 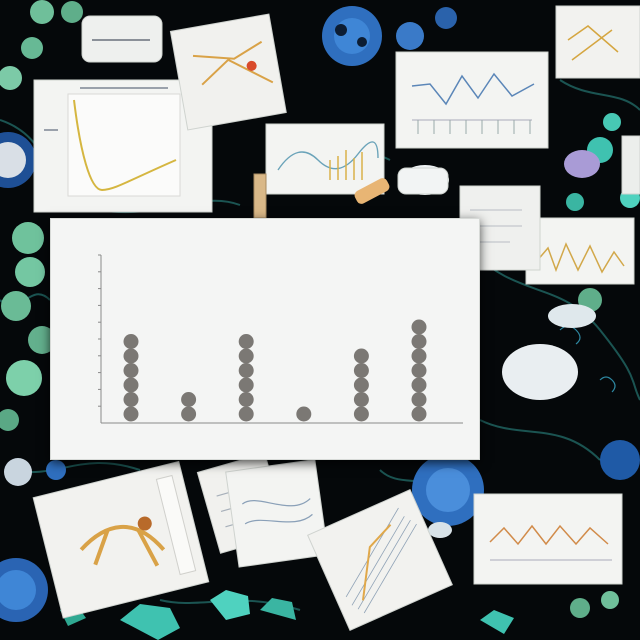 What do you see at coordinates (580, 251) in the screenshot?
I see `card-right-series` at bounding box center [580, 251].